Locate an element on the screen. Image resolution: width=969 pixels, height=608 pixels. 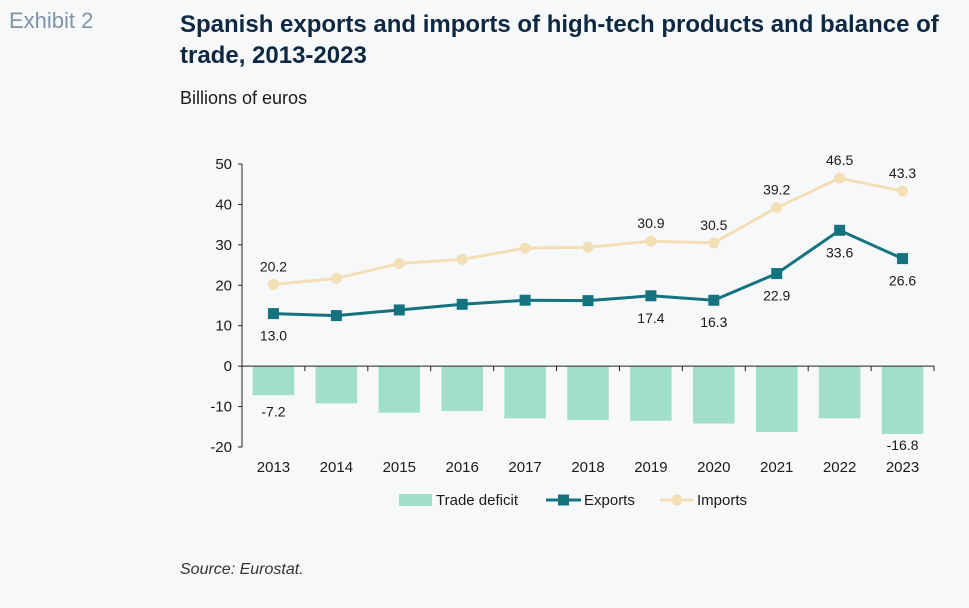
source-note: Source: Eurostat. is located at coordinates (242, 569).